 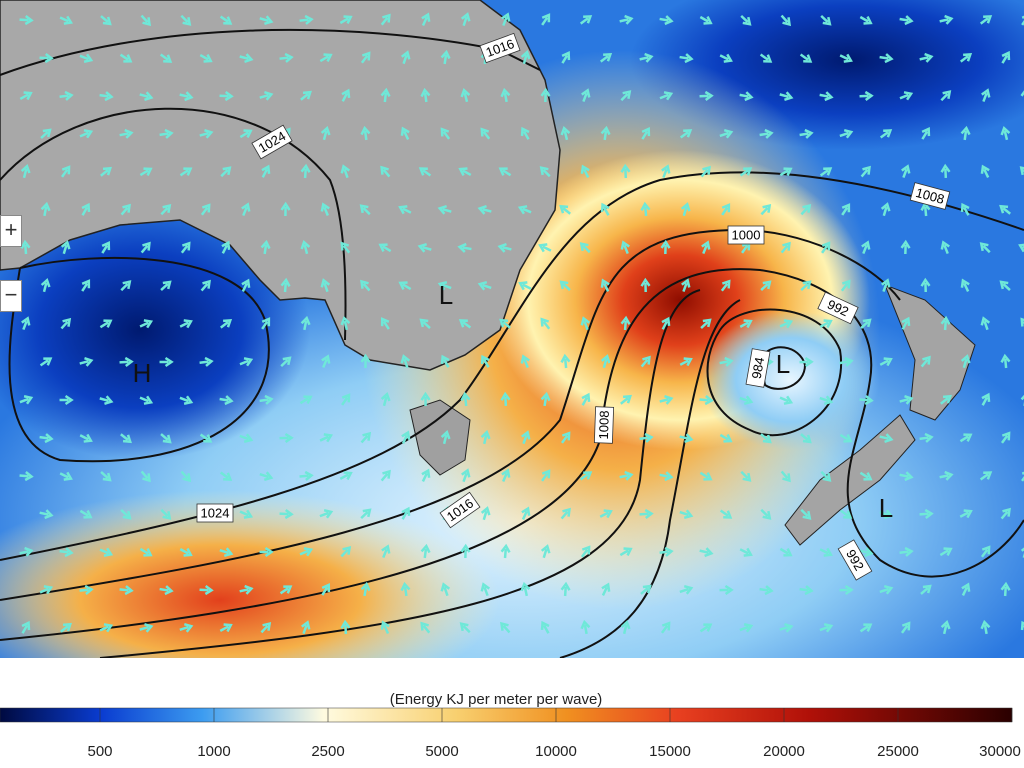 What do you see at coordinates (556, 751) in the screenshot?
I see `colorbar-tick-label: 10000` at bounding box center [556, 751].